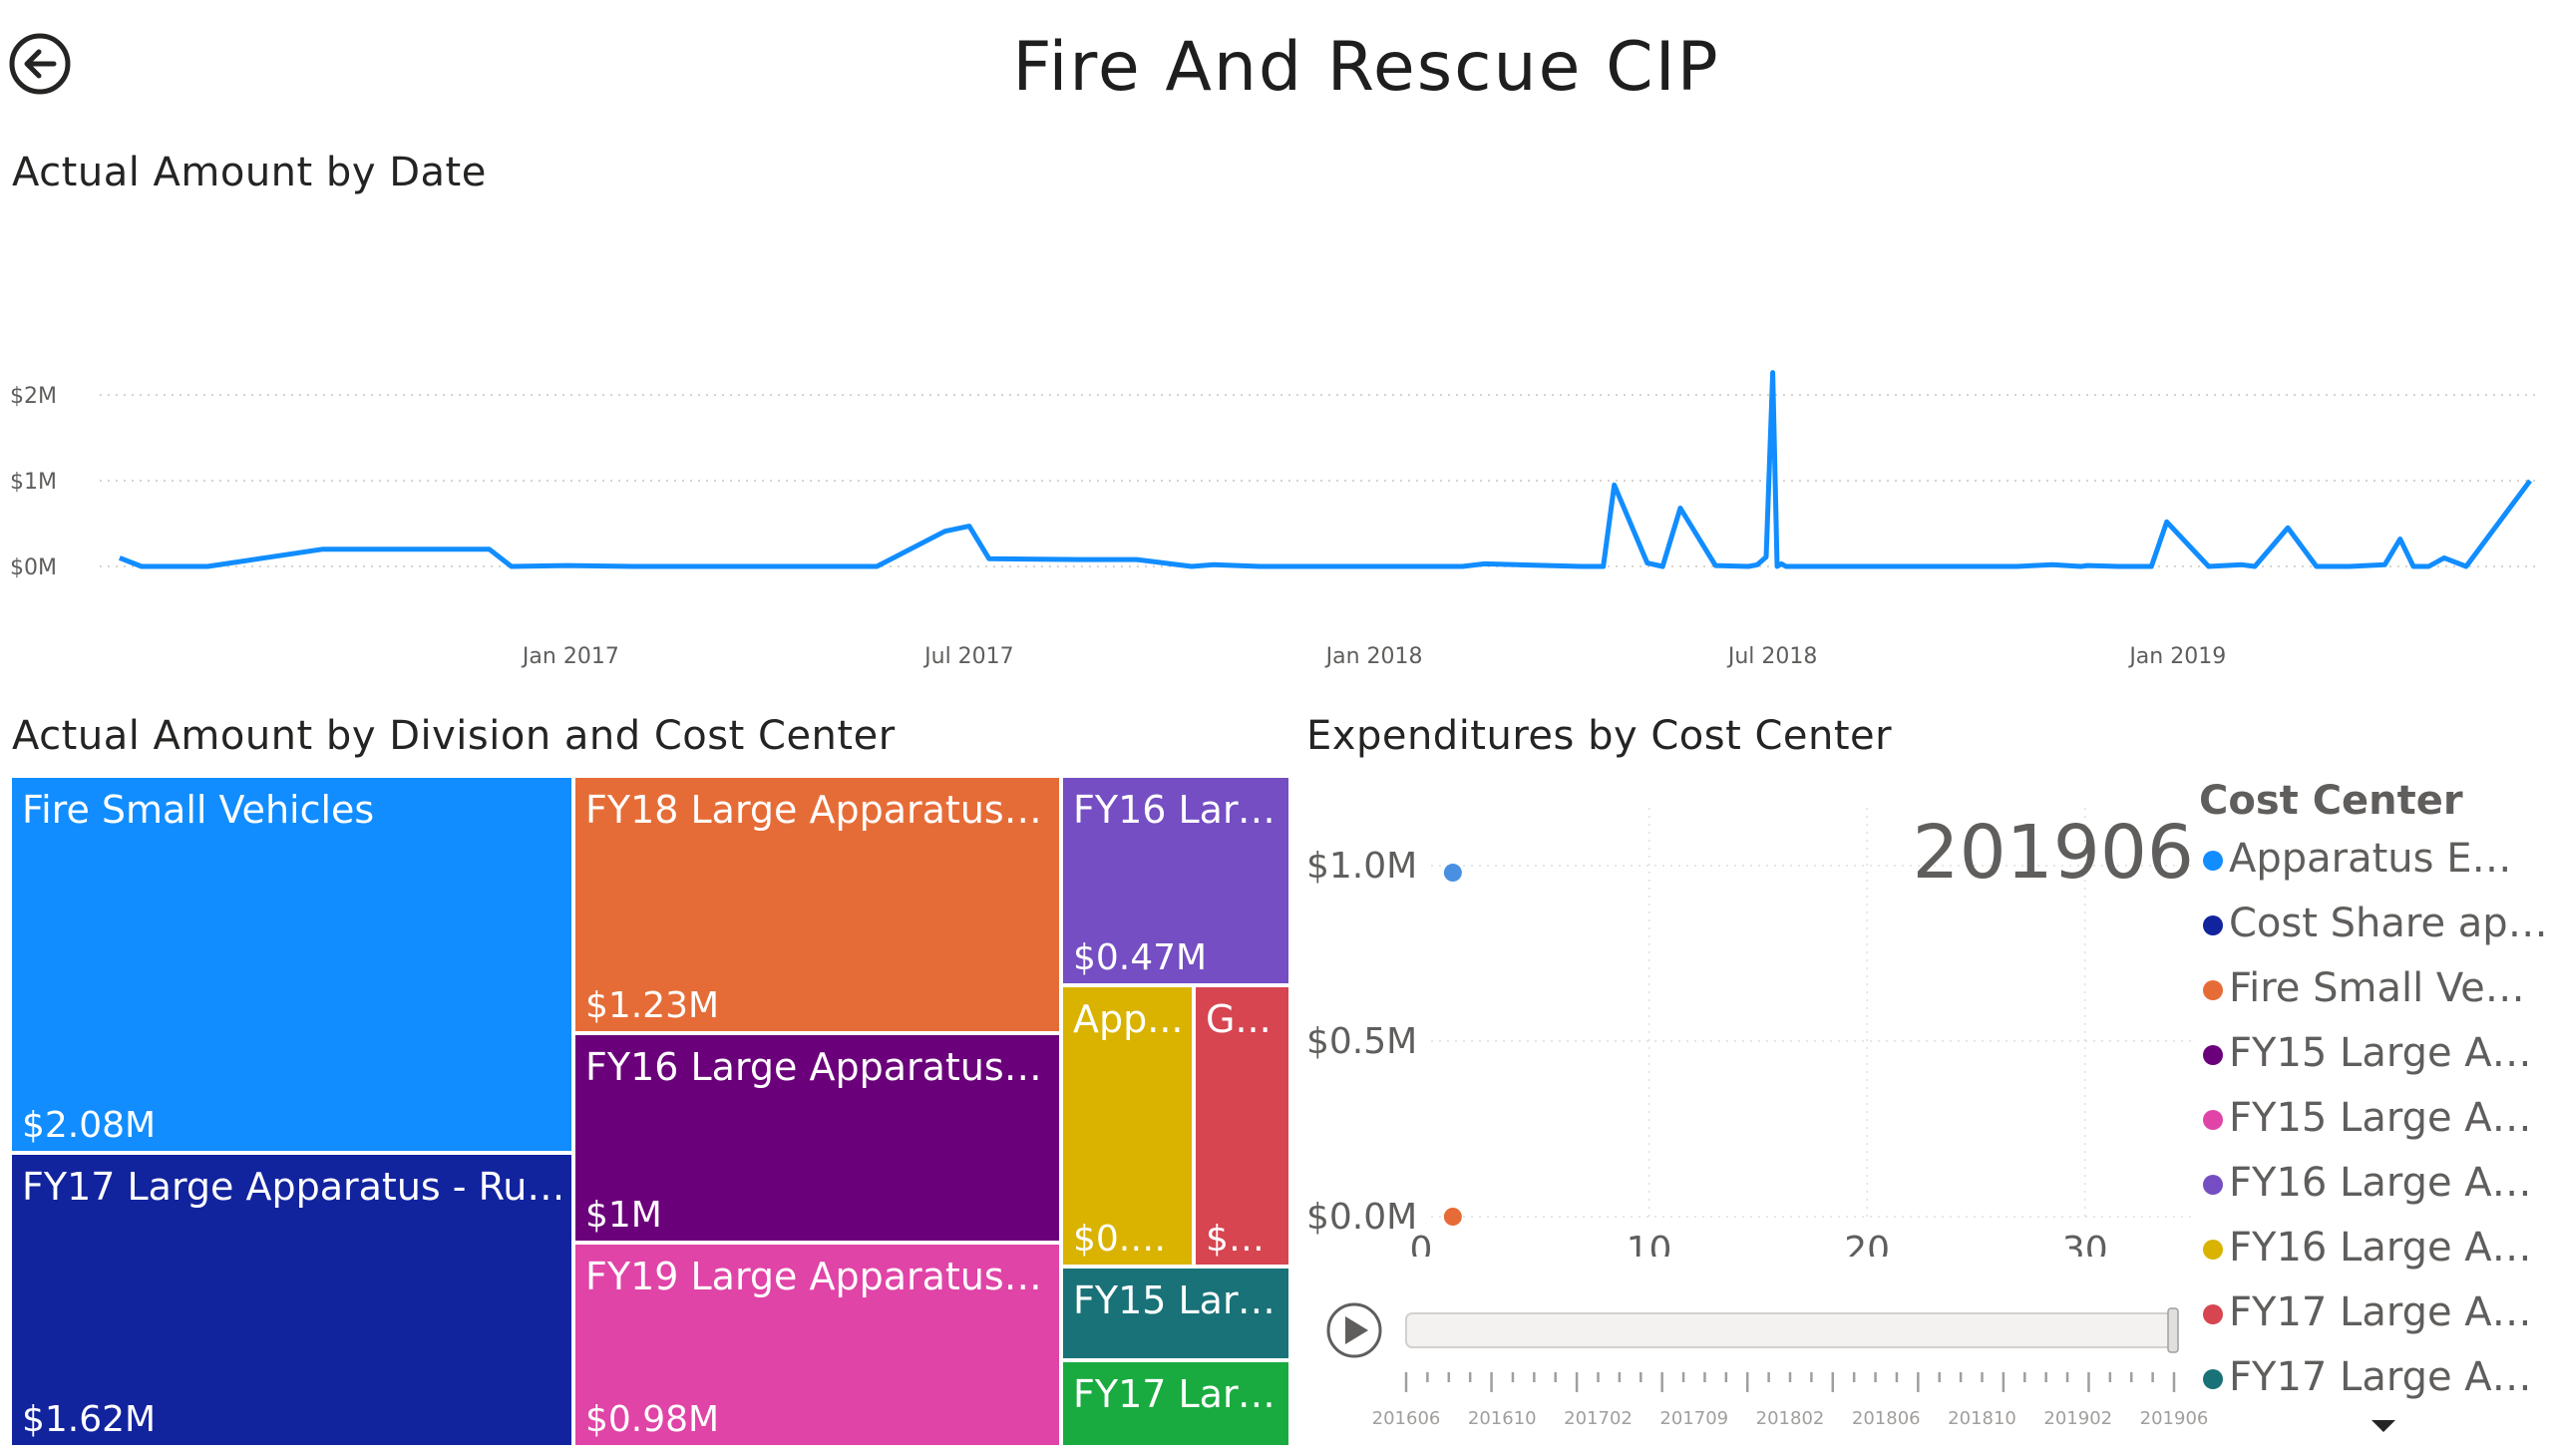  Describe the element at coordinates (1421, 1243) in the screenshot. I see `x-tick-label: 0` at that location.